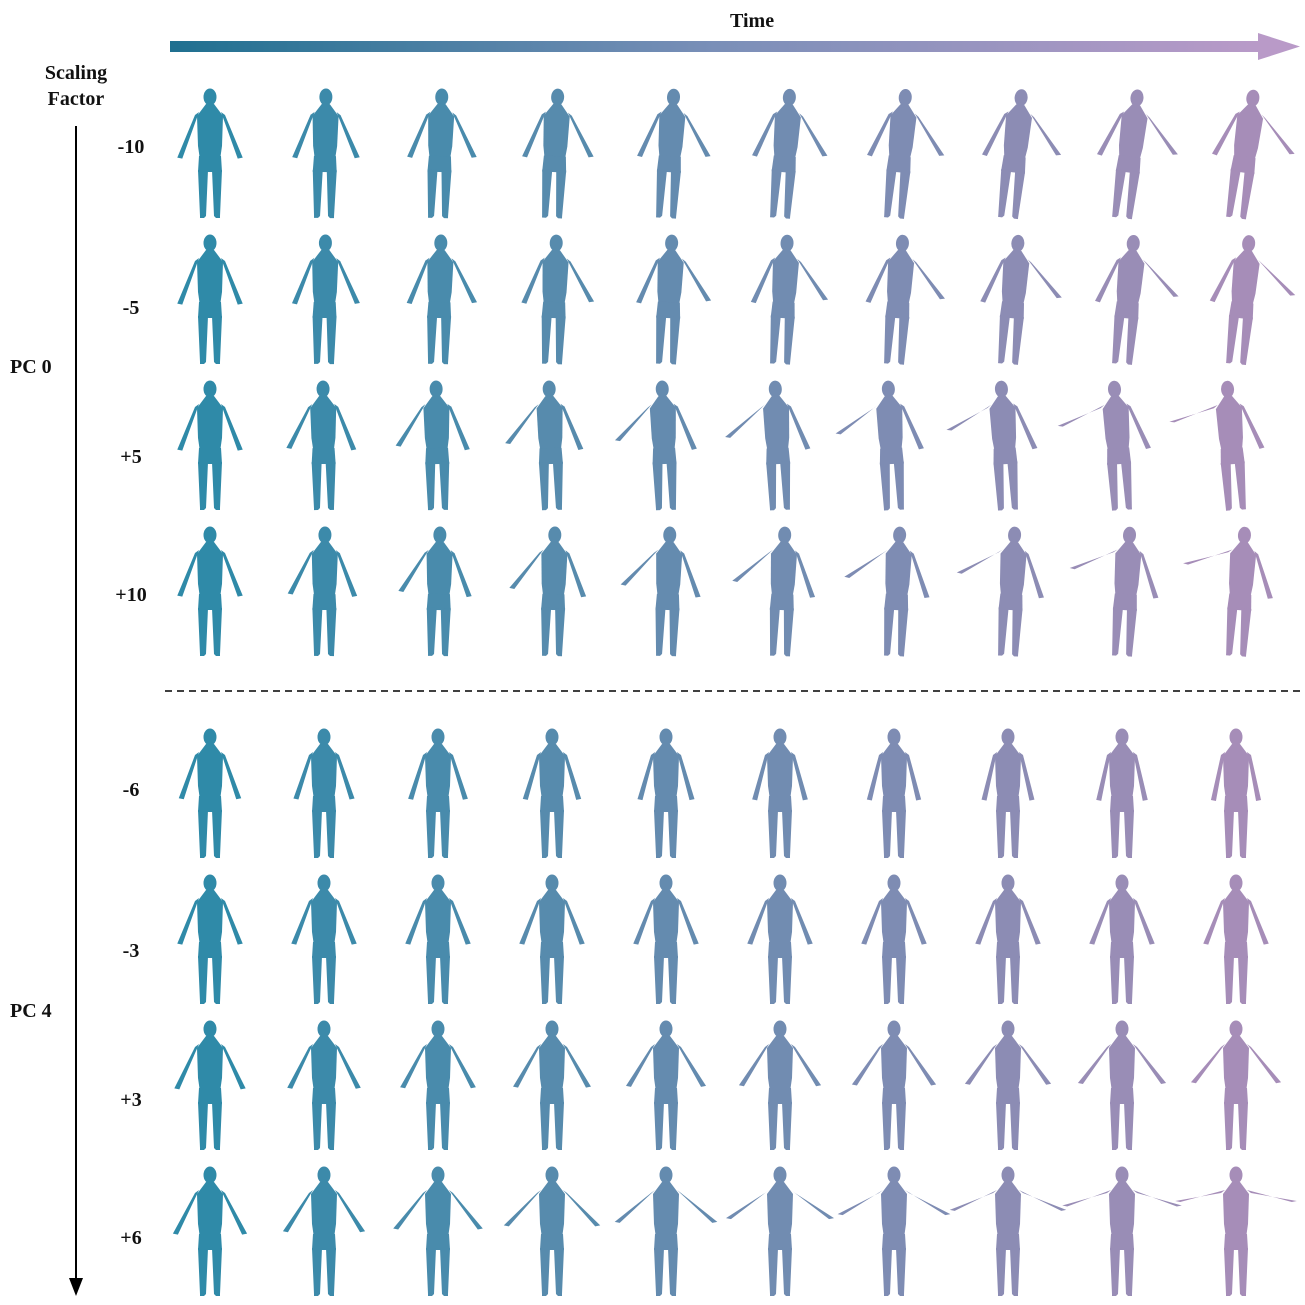 This screenshot has height=1305, width=1305. I want to click on scaling-factor-label: Scaling Factor, so click(76, 86).